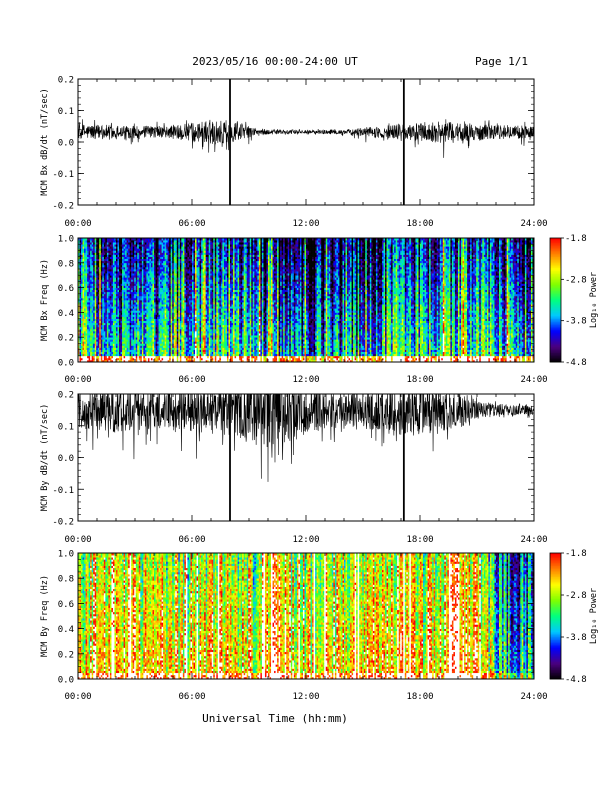  Describe the element at coordinates (45, 457) in the screenshot. I see `y-axis-label: MCM By dB/dt (nT/sec)` at that location.